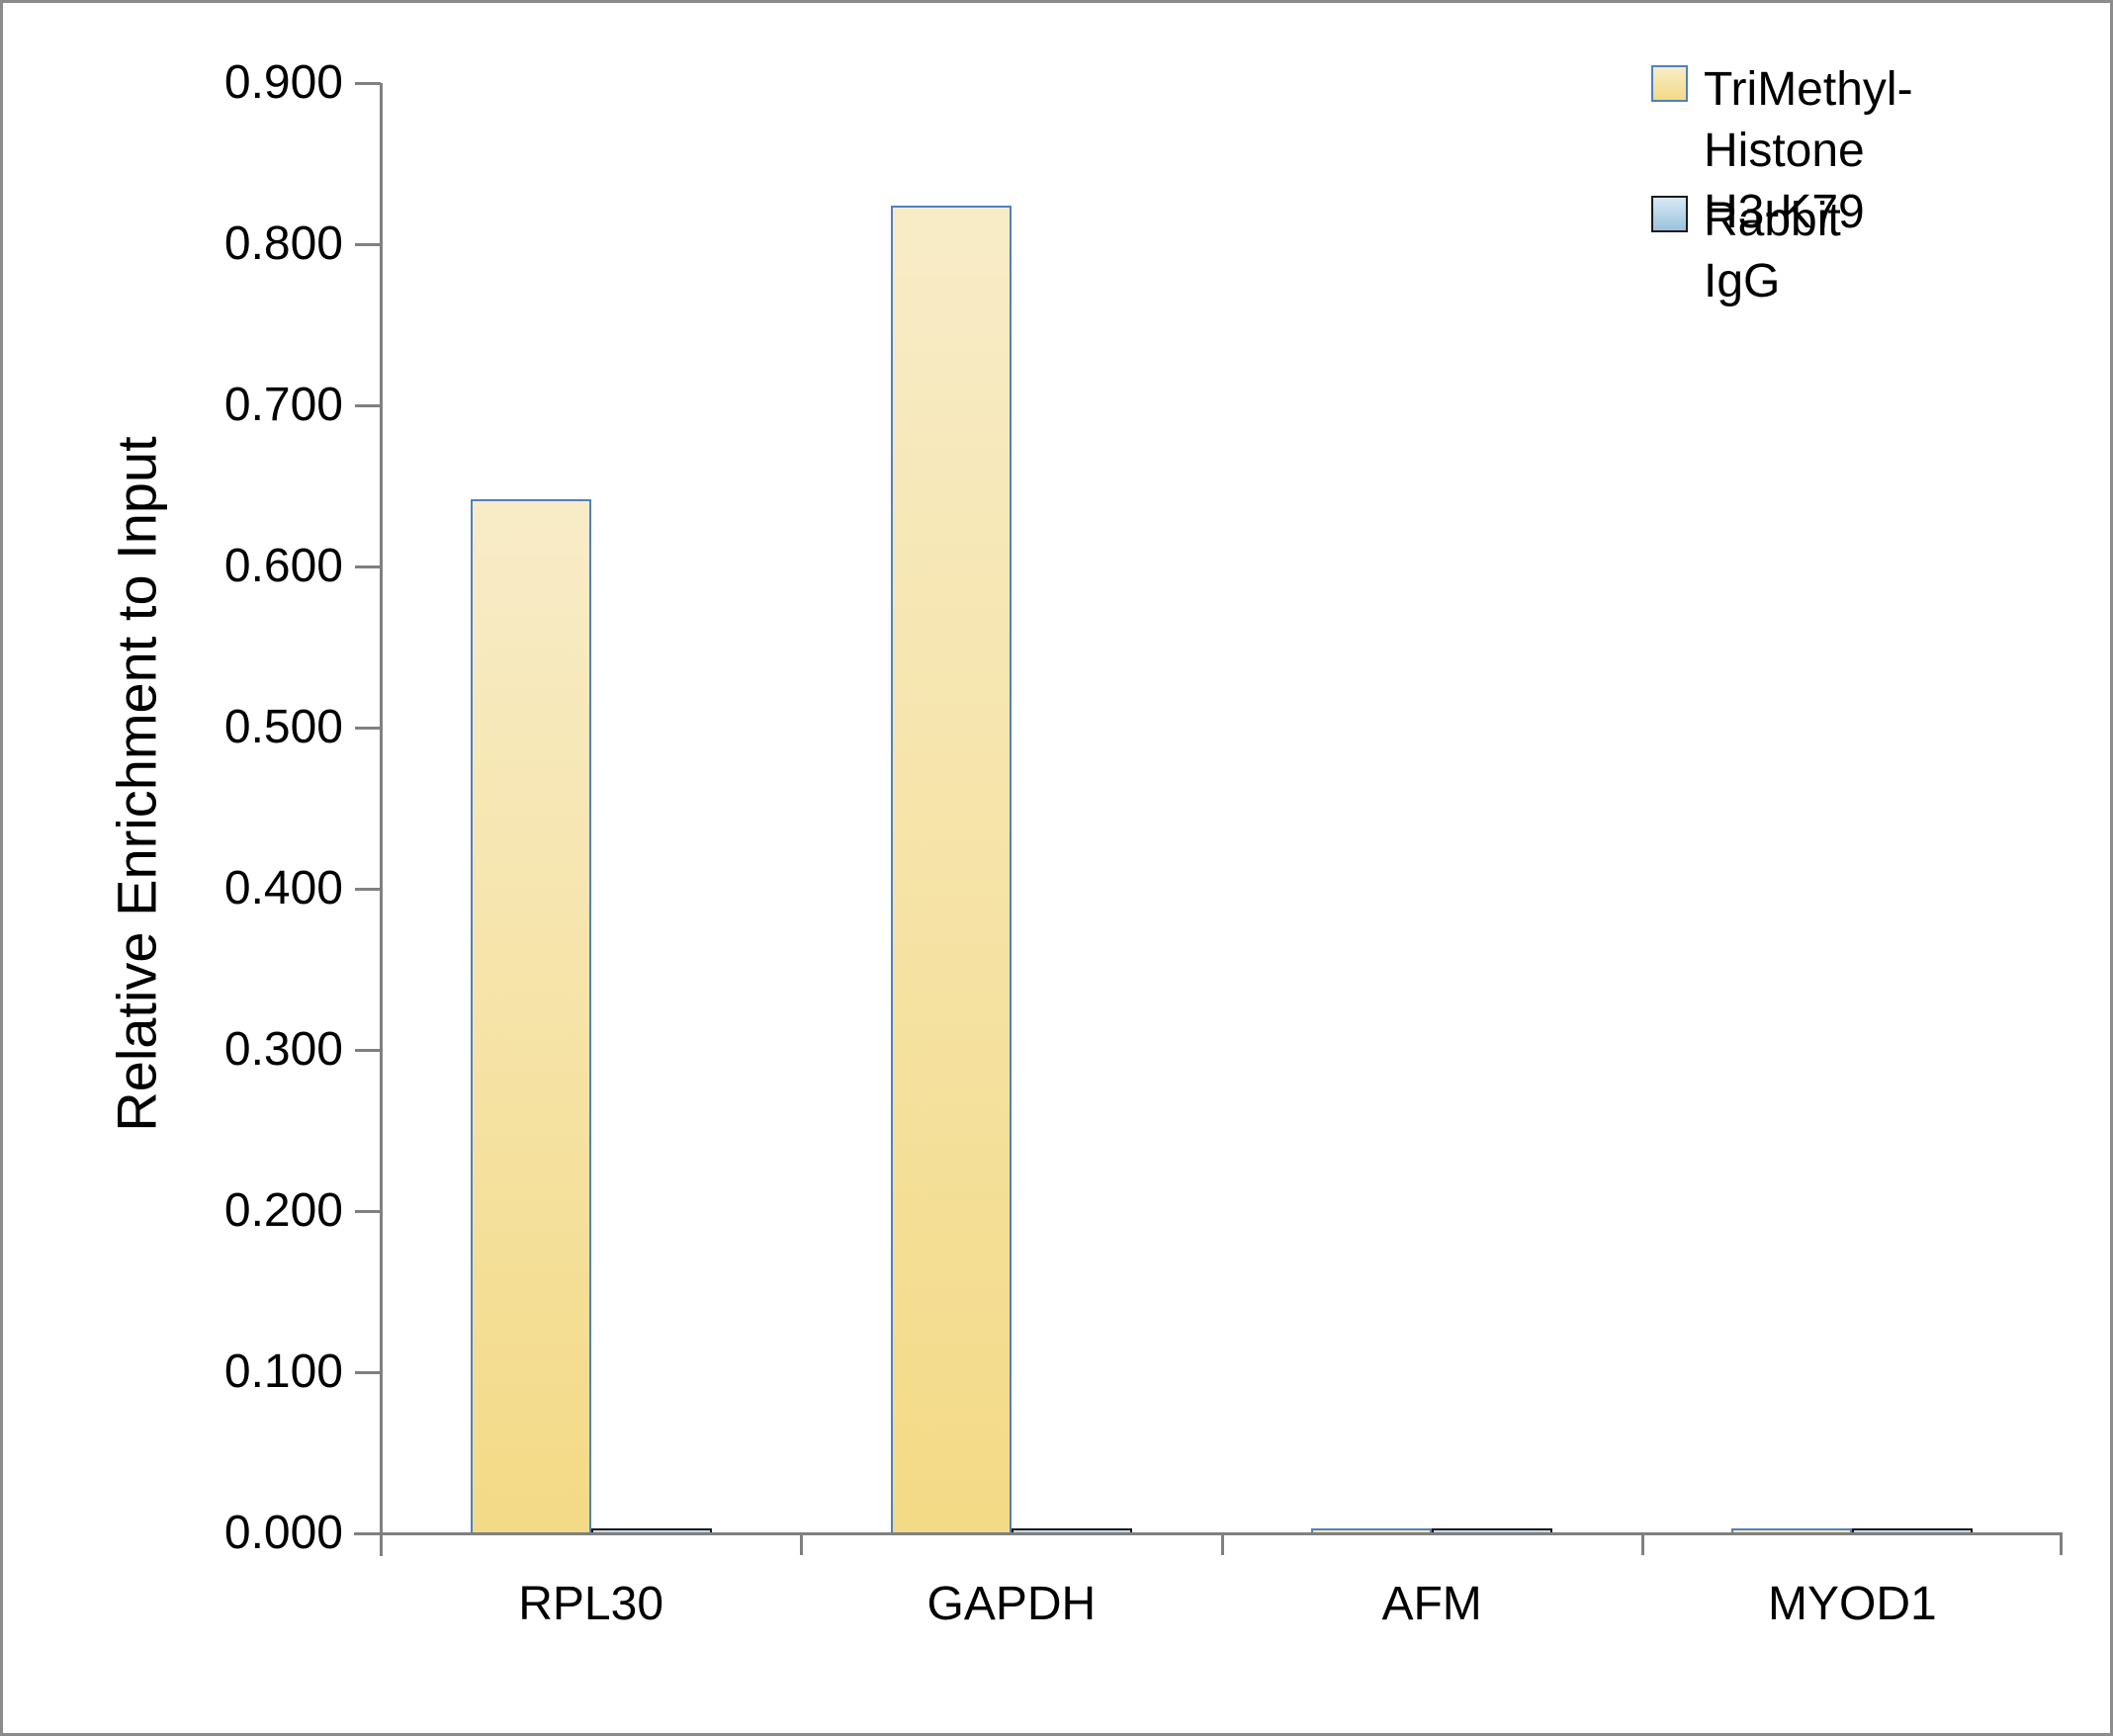  Describe the element at coordinates (283, 1533) in the screenshot. I see `y-tick-label: 0.000` at that location.